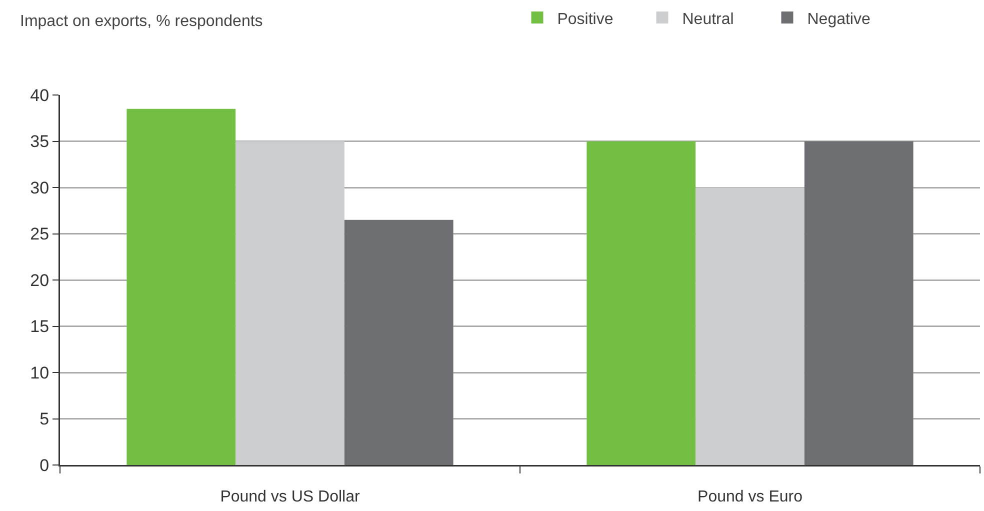 Image resolution: width=984 pixels, height=511 pixels. Describe the element at coordinates (40, 280) in the screenshot. I see `y-tick-label: 20` at that location.